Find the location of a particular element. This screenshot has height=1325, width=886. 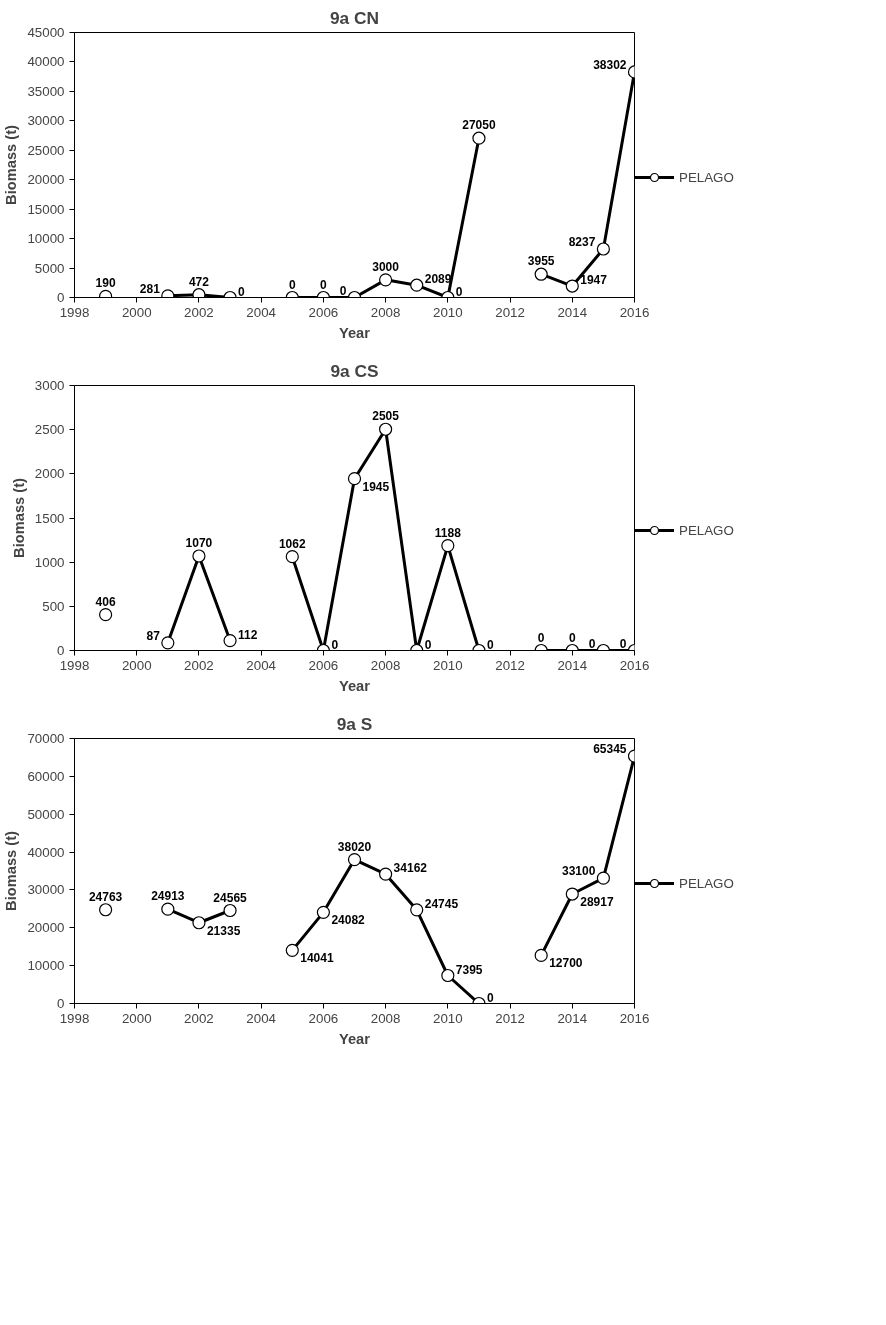

data-label: 38020 is located at coordinates (354, 846).